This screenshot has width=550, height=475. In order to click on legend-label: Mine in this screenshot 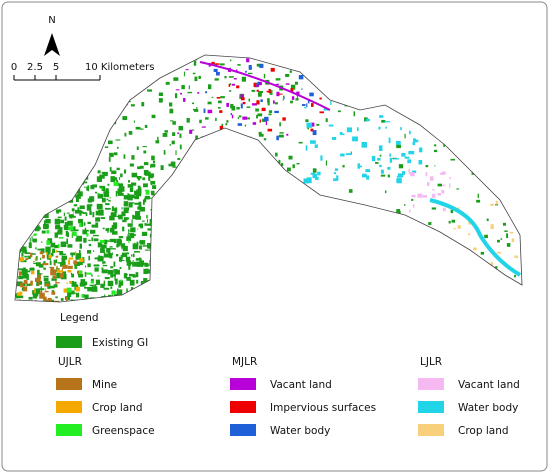, I will do `click(104, 385)`.